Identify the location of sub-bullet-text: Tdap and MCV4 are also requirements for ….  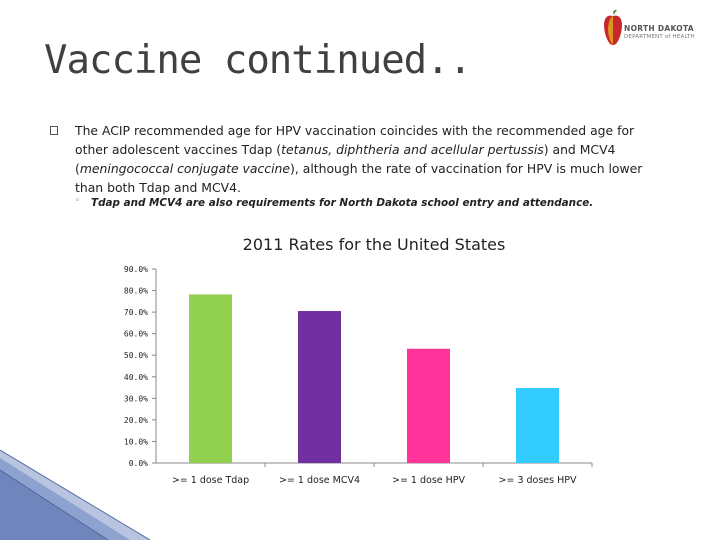
(342, 203).